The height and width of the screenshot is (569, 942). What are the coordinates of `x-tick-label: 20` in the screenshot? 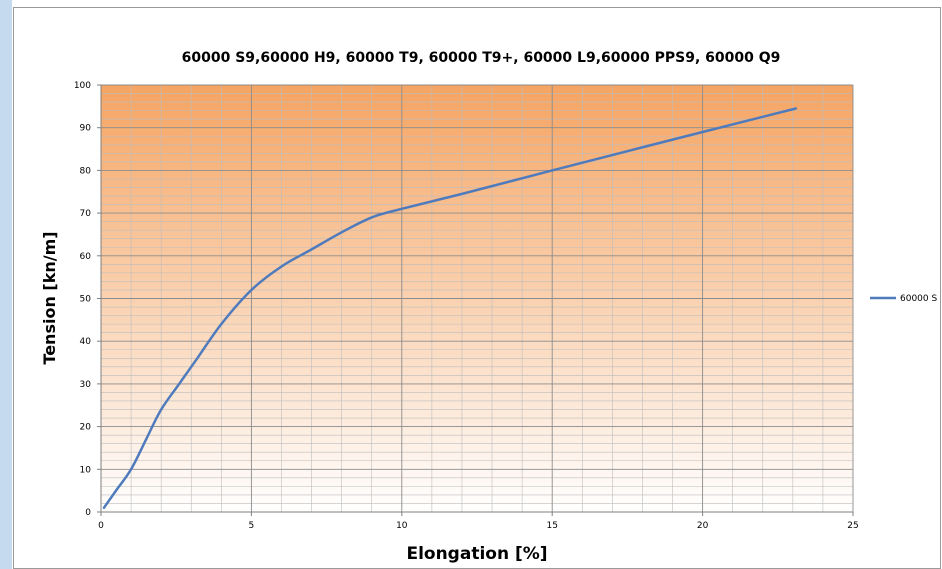 It's located at (703, 526).